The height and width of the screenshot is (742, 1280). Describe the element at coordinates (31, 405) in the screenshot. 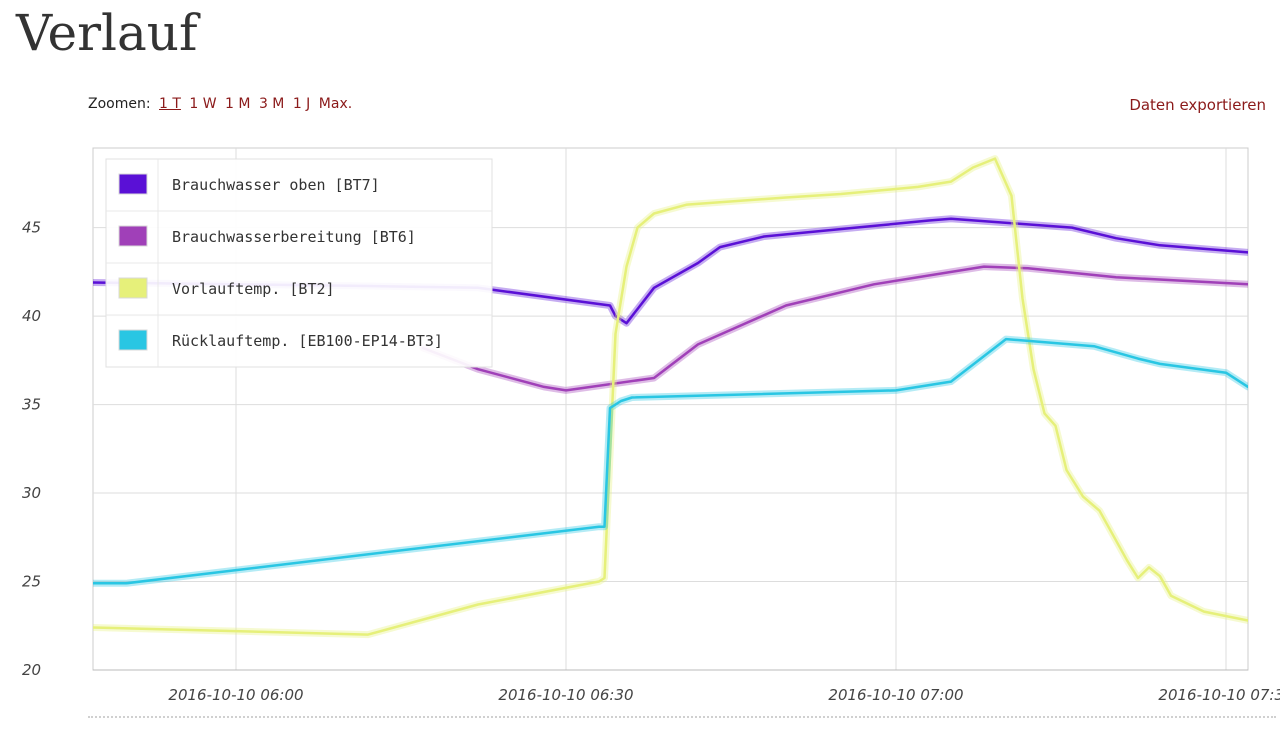

I see `y-tick-label: 35` at that location.